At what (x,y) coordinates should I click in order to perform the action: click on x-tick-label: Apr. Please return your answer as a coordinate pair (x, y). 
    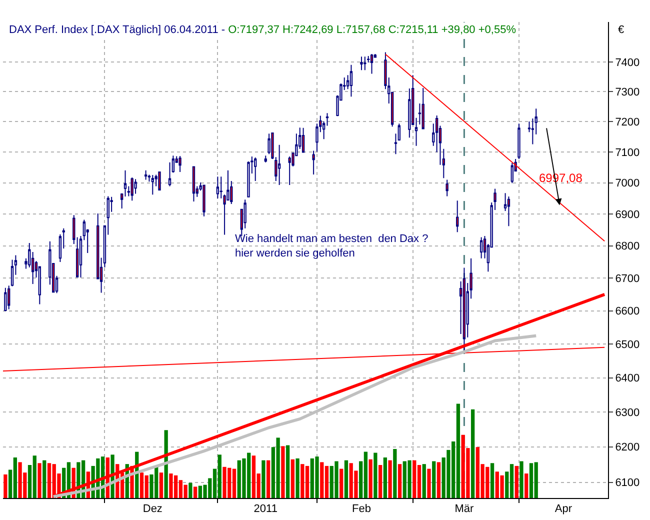
    Looking at the image, I should click on (563, 509).